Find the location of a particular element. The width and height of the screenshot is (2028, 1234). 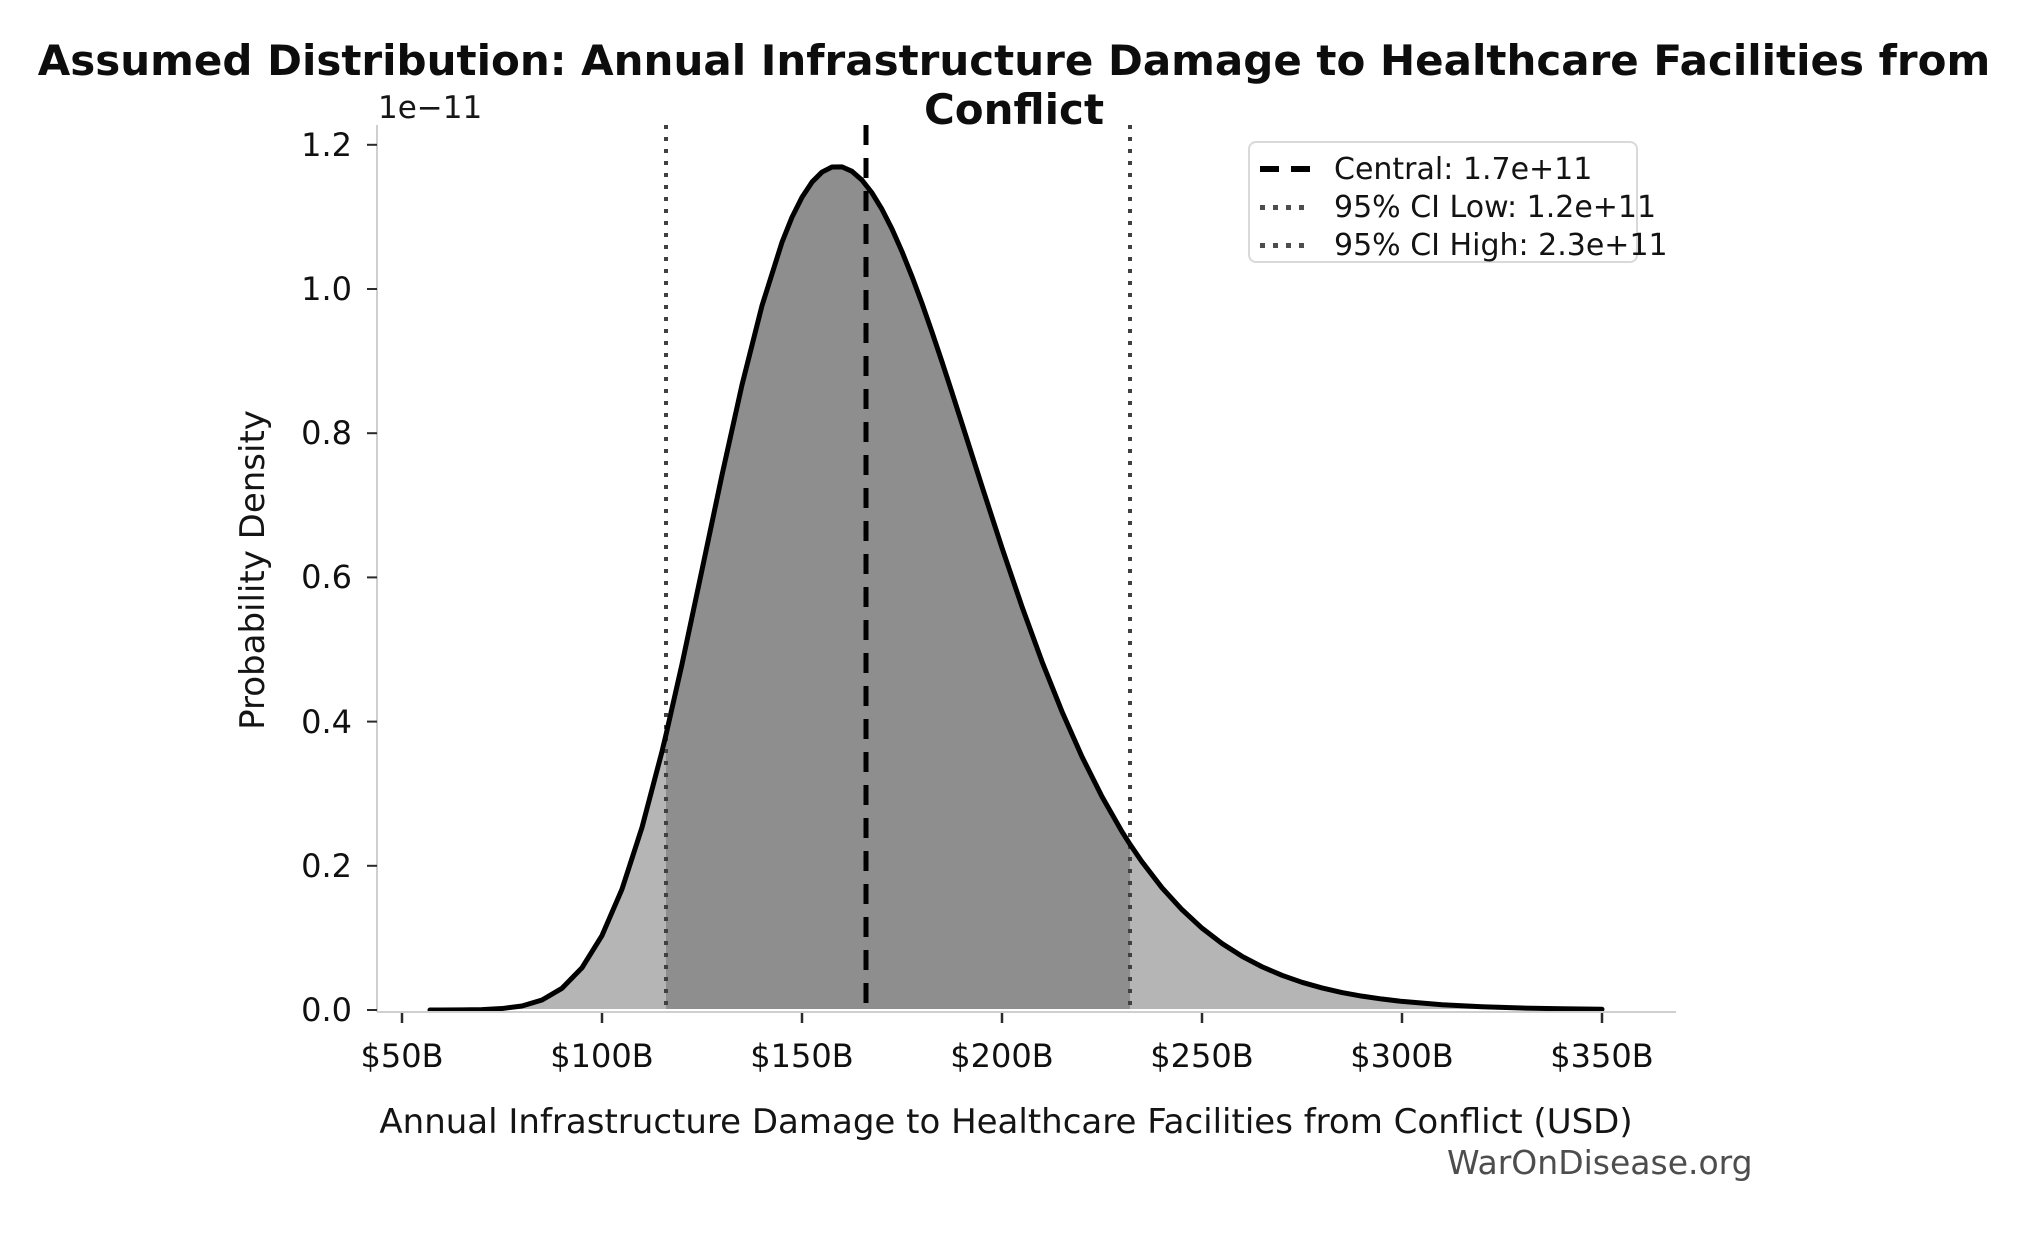

x-tick-label: $100B is located at coordinates (602, 1056).